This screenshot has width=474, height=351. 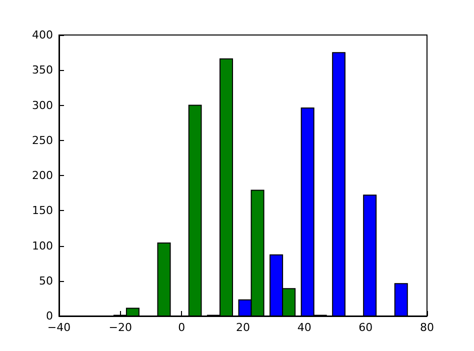 I want to click on x-tick-label: 60, so click(x=365, y=327).